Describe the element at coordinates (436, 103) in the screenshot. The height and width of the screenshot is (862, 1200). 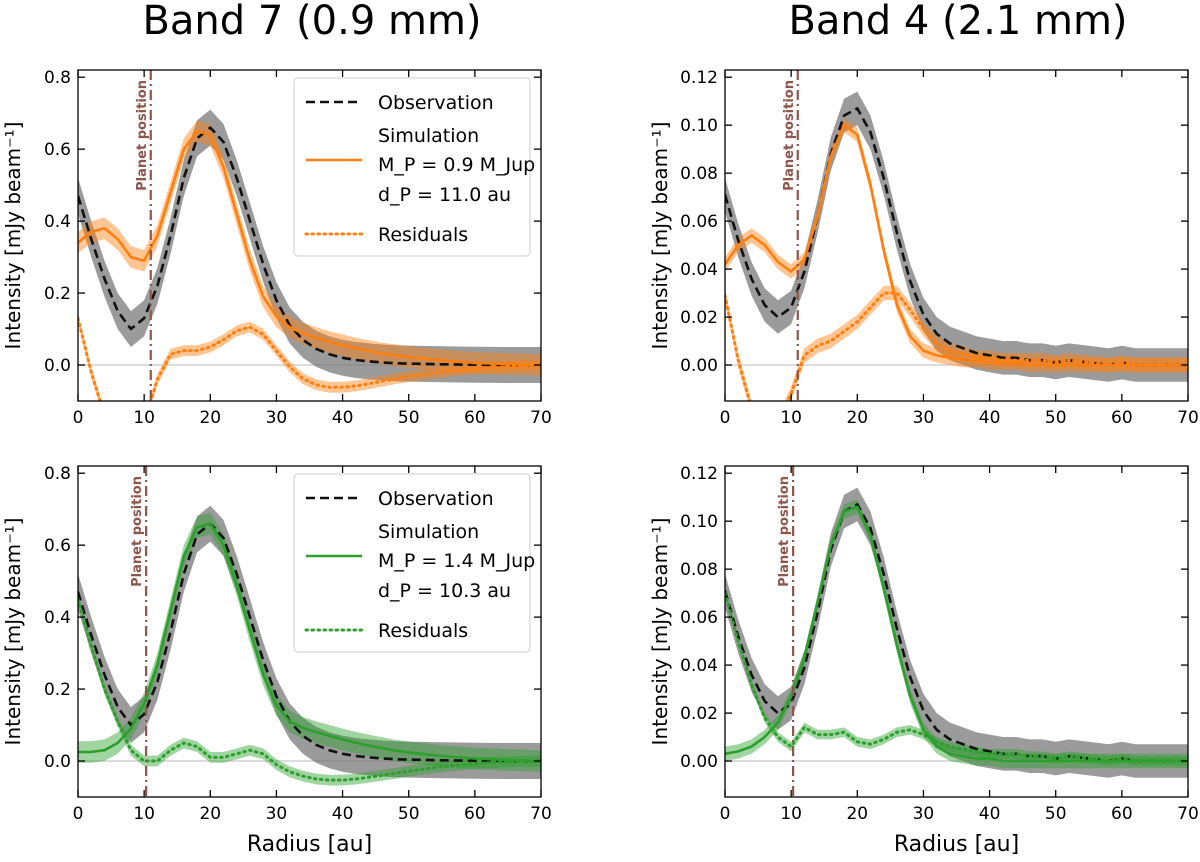
I see `panel-top-left-legend-label-observation: Observation` at that location.